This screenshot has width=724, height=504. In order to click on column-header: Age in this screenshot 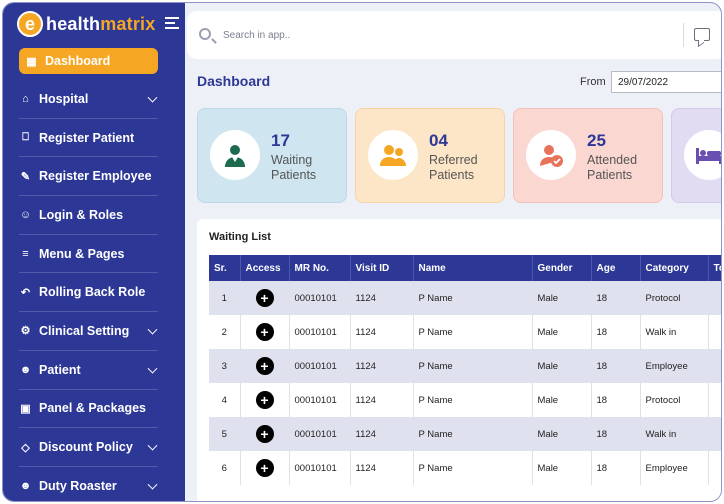, I will do `click(616, 268)`.